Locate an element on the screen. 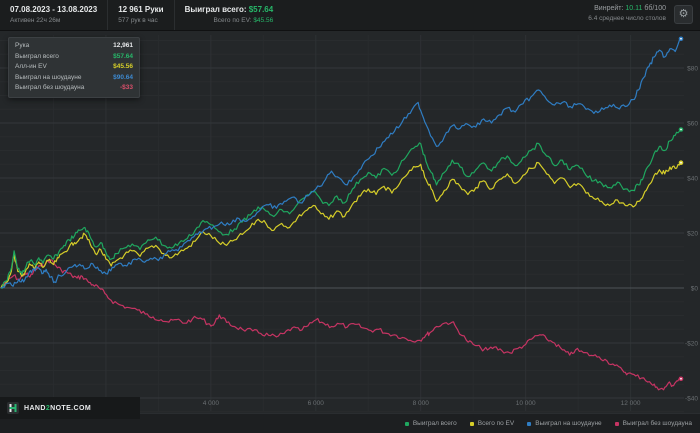  active-time: Активен 22ч 26м is located at coordinates (35, 20).